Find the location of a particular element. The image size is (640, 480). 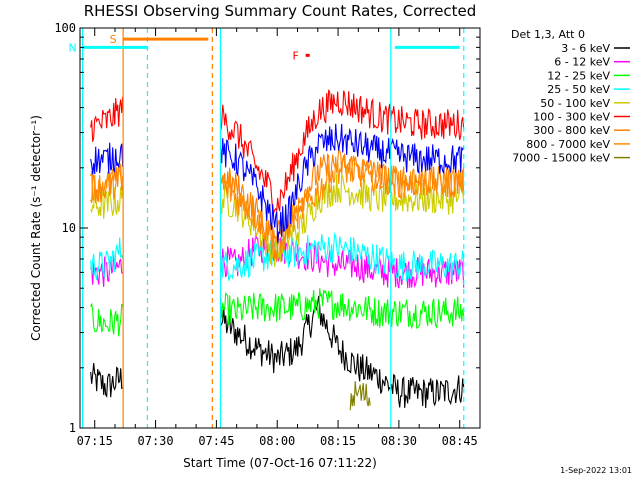

legend-title: Det 1,3, Att 0 is located at coordinates (548, 34).